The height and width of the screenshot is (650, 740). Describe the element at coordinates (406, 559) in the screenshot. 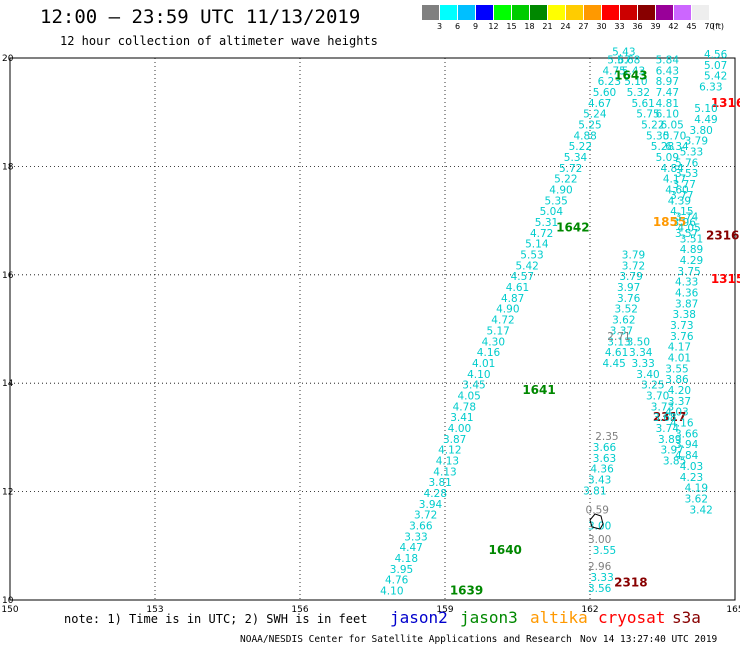

I see `swh-value: 4.18` at that location.